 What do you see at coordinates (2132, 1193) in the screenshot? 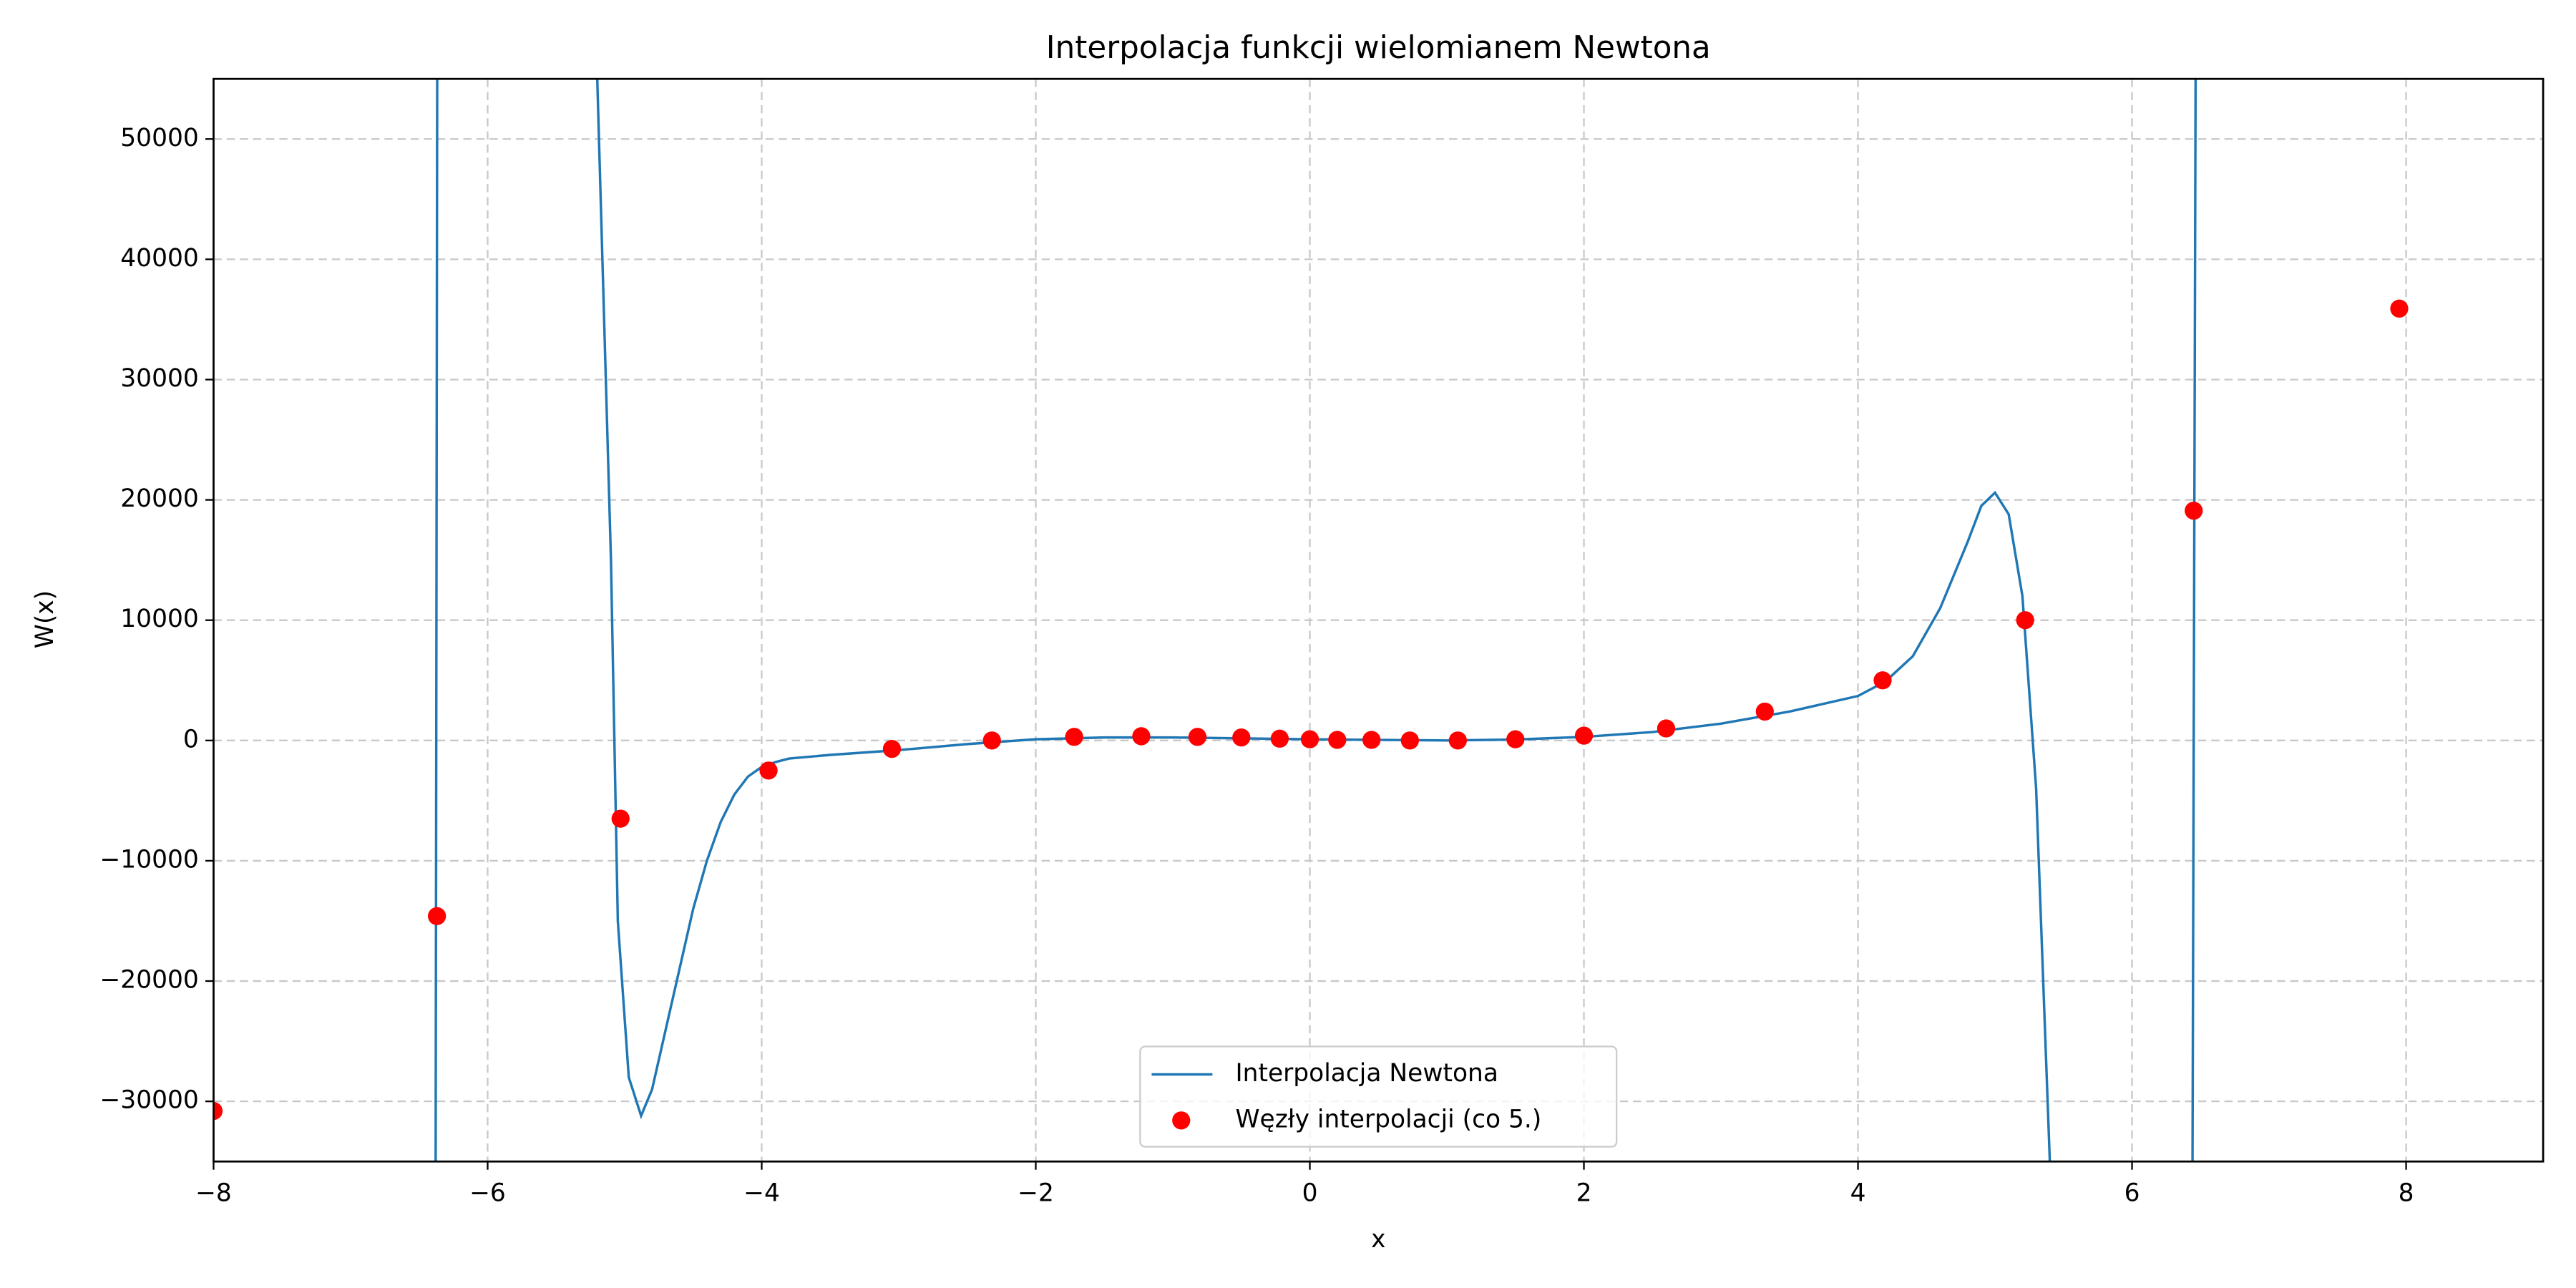
I see `x-tick-label: 6` at bounding box center [2132, 1193].